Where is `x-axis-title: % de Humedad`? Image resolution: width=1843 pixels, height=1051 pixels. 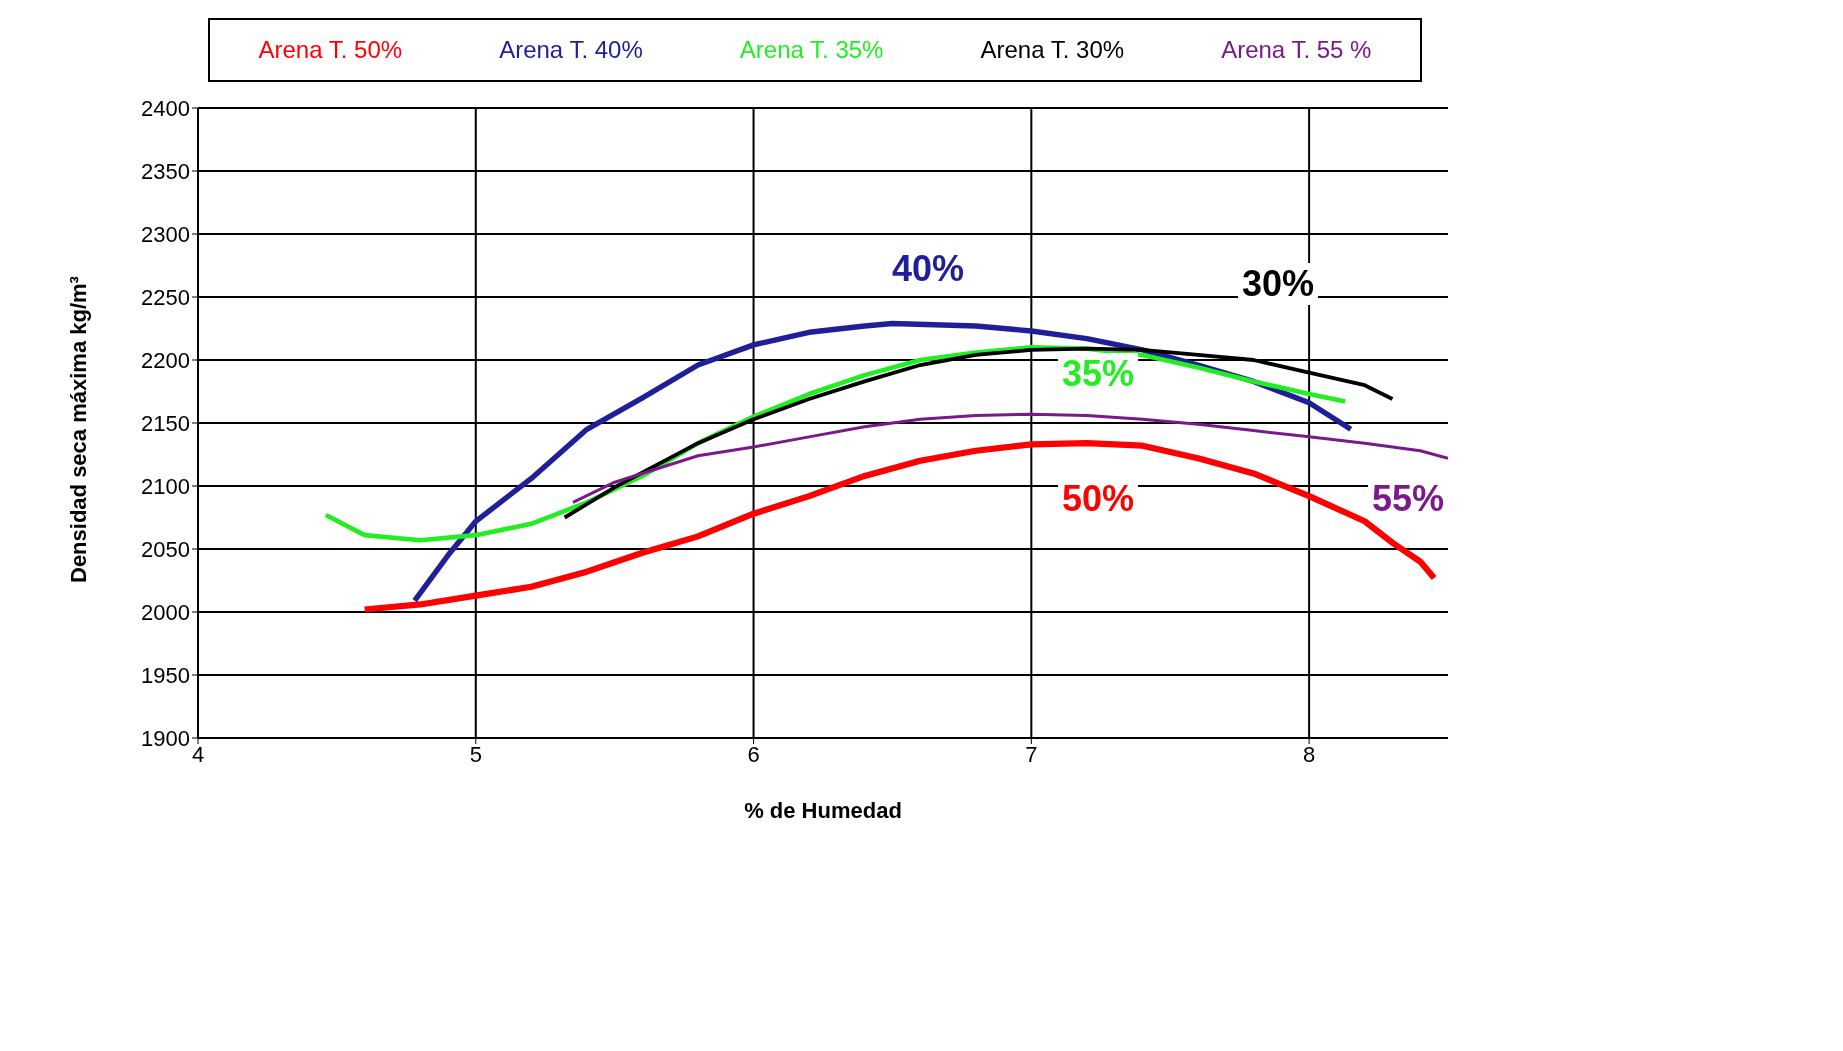 x-axis-title: % de Humedad is located at coordinates (823, 810).